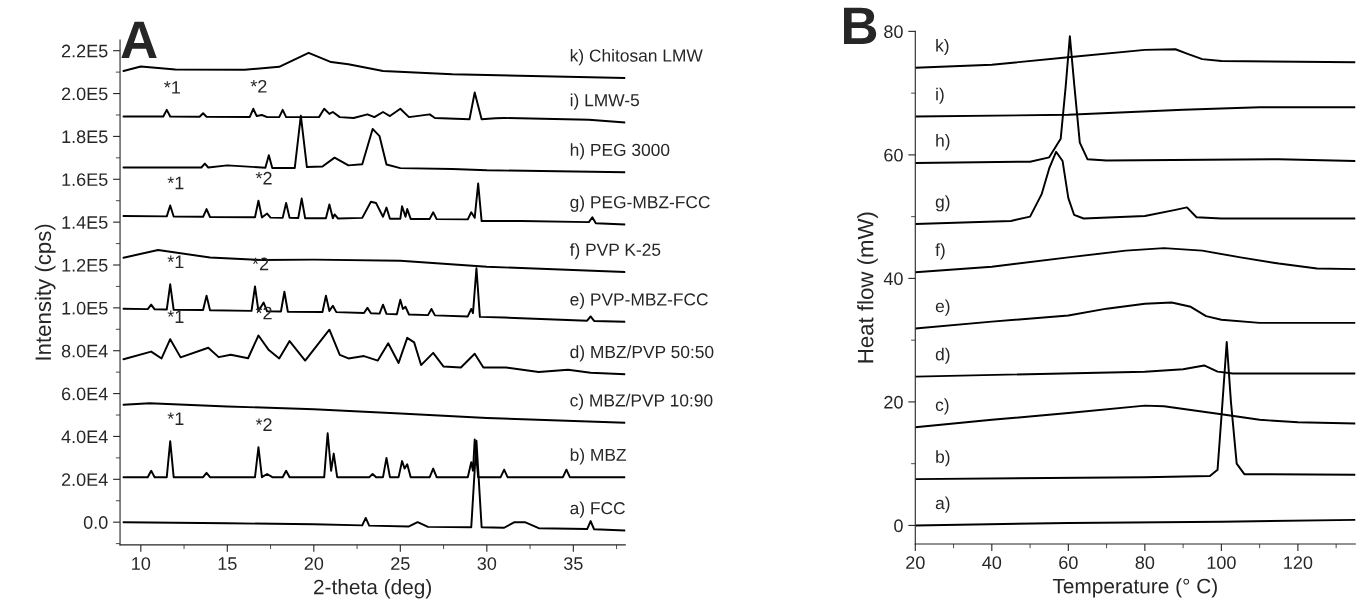  I want to click on x-tick-label: 10, so click(141, 563).